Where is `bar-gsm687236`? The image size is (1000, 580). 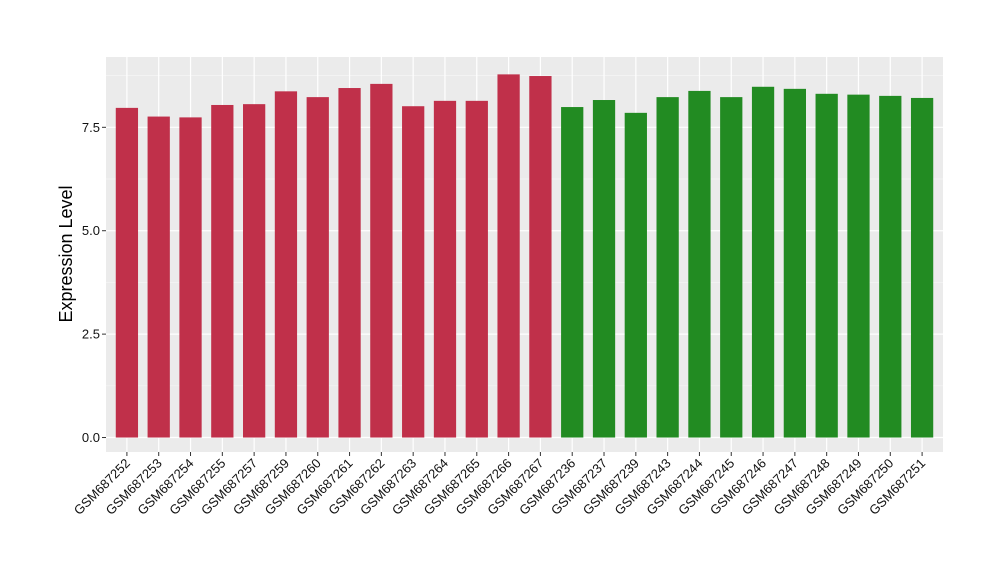
bar-gsm687236 is located at coordinates (572, 272).